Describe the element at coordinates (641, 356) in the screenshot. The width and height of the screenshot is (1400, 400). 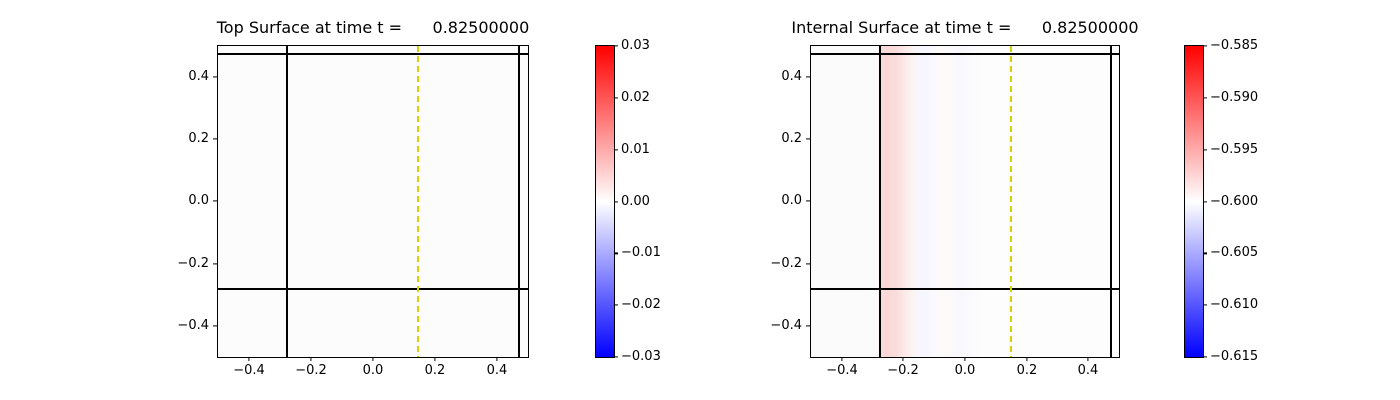
I see `colorbar-tick-label: −0.03` at that location.